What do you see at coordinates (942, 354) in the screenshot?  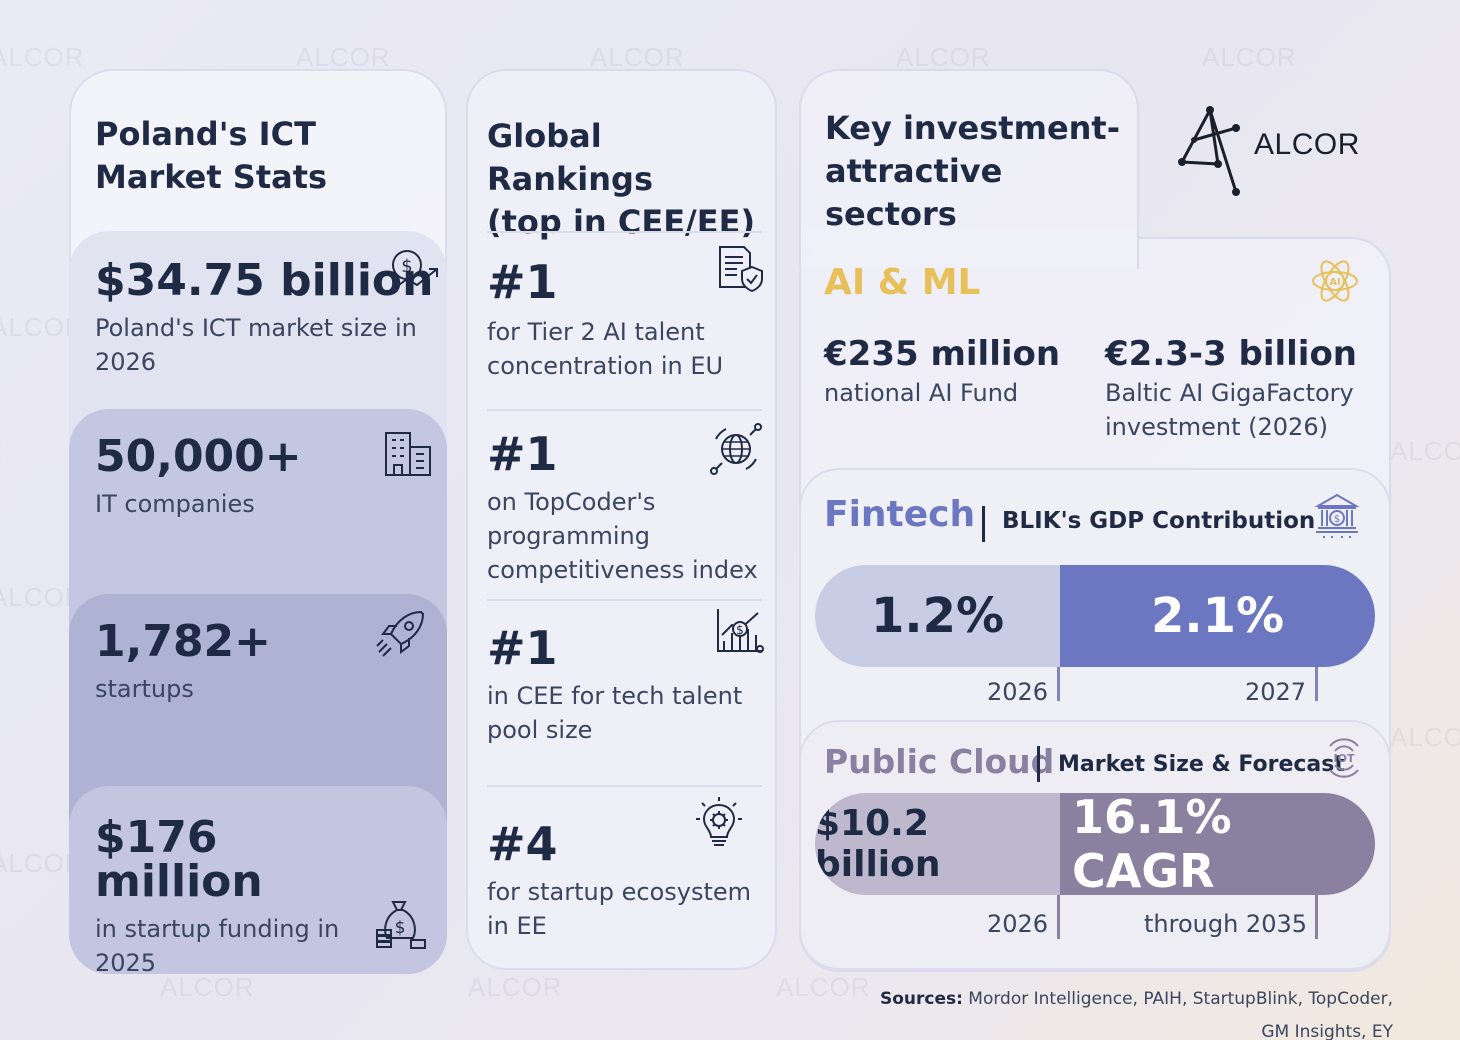 I see `ai-fund-value: €235 million` at bounding box center [942, 354].